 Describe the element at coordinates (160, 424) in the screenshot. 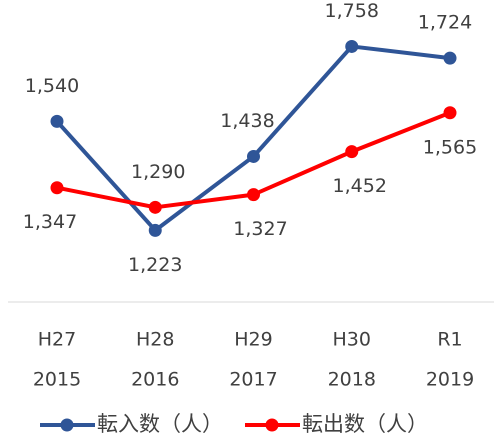

I see `legend-label: 転入数（人）` at that location.